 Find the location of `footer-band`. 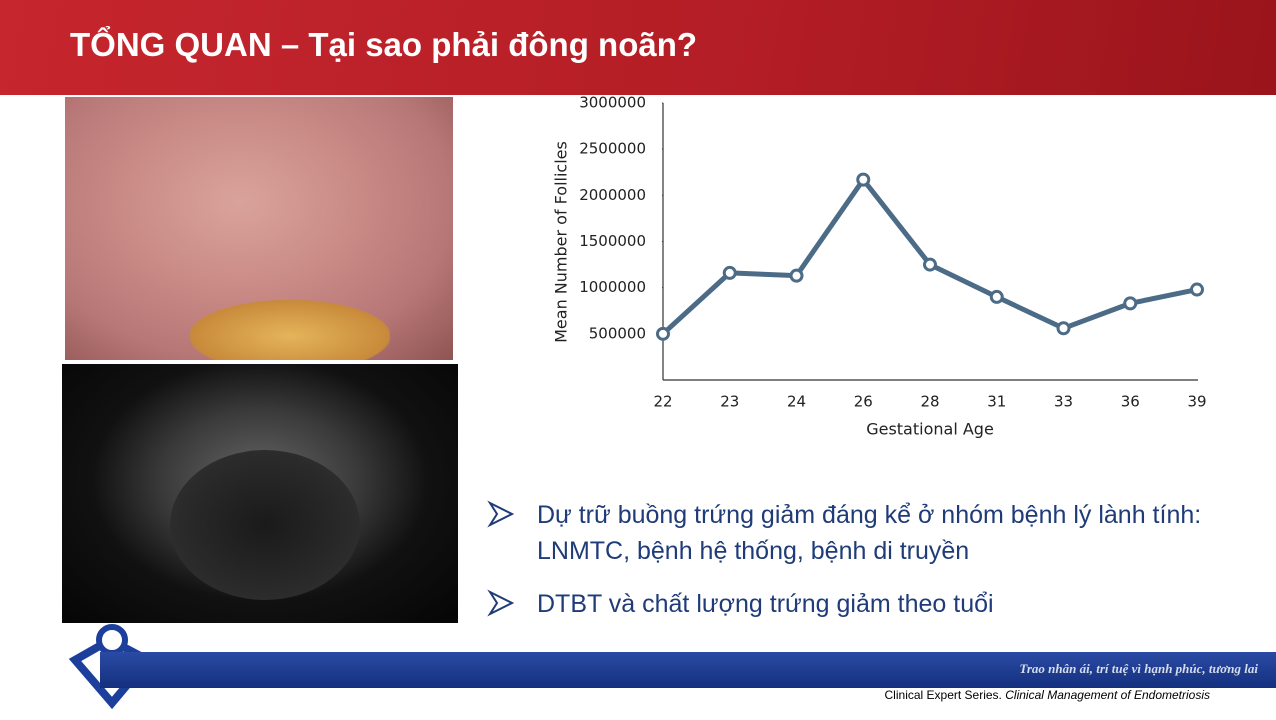

footer-band is located at coordinates (688, 670).